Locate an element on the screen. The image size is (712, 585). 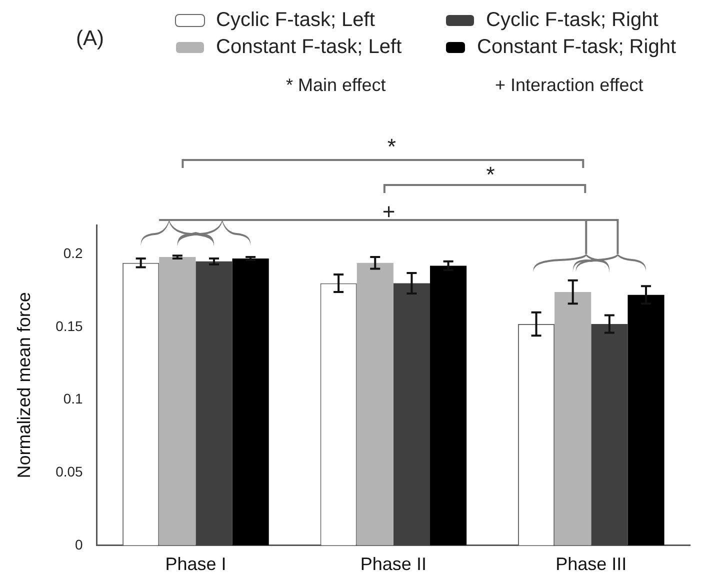
legend-label: Constant F-task; Right is located at coordinates (576, 47).